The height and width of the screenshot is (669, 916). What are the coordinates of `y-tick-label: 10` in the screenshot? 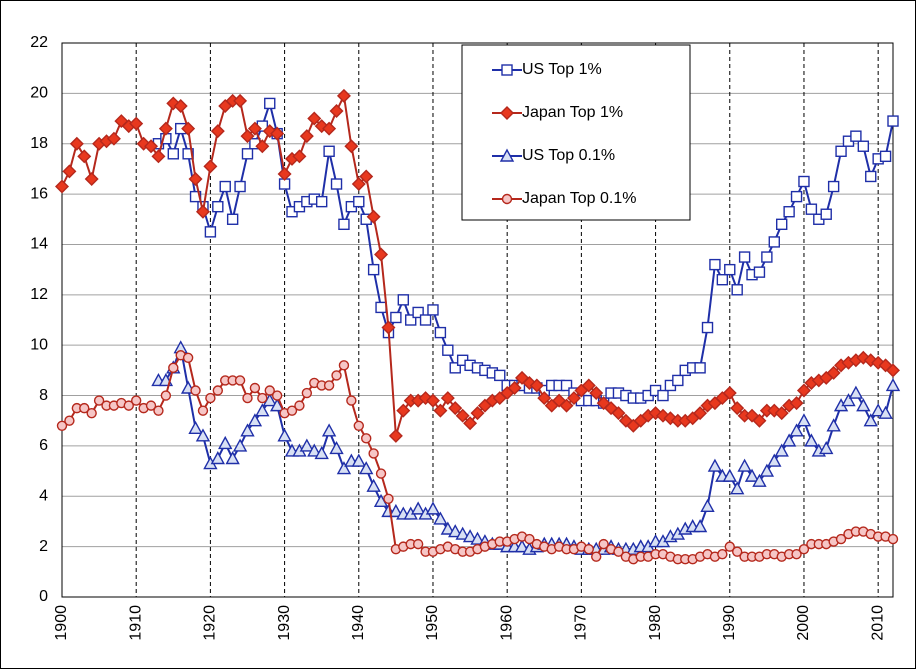 It's located at (39, 344).